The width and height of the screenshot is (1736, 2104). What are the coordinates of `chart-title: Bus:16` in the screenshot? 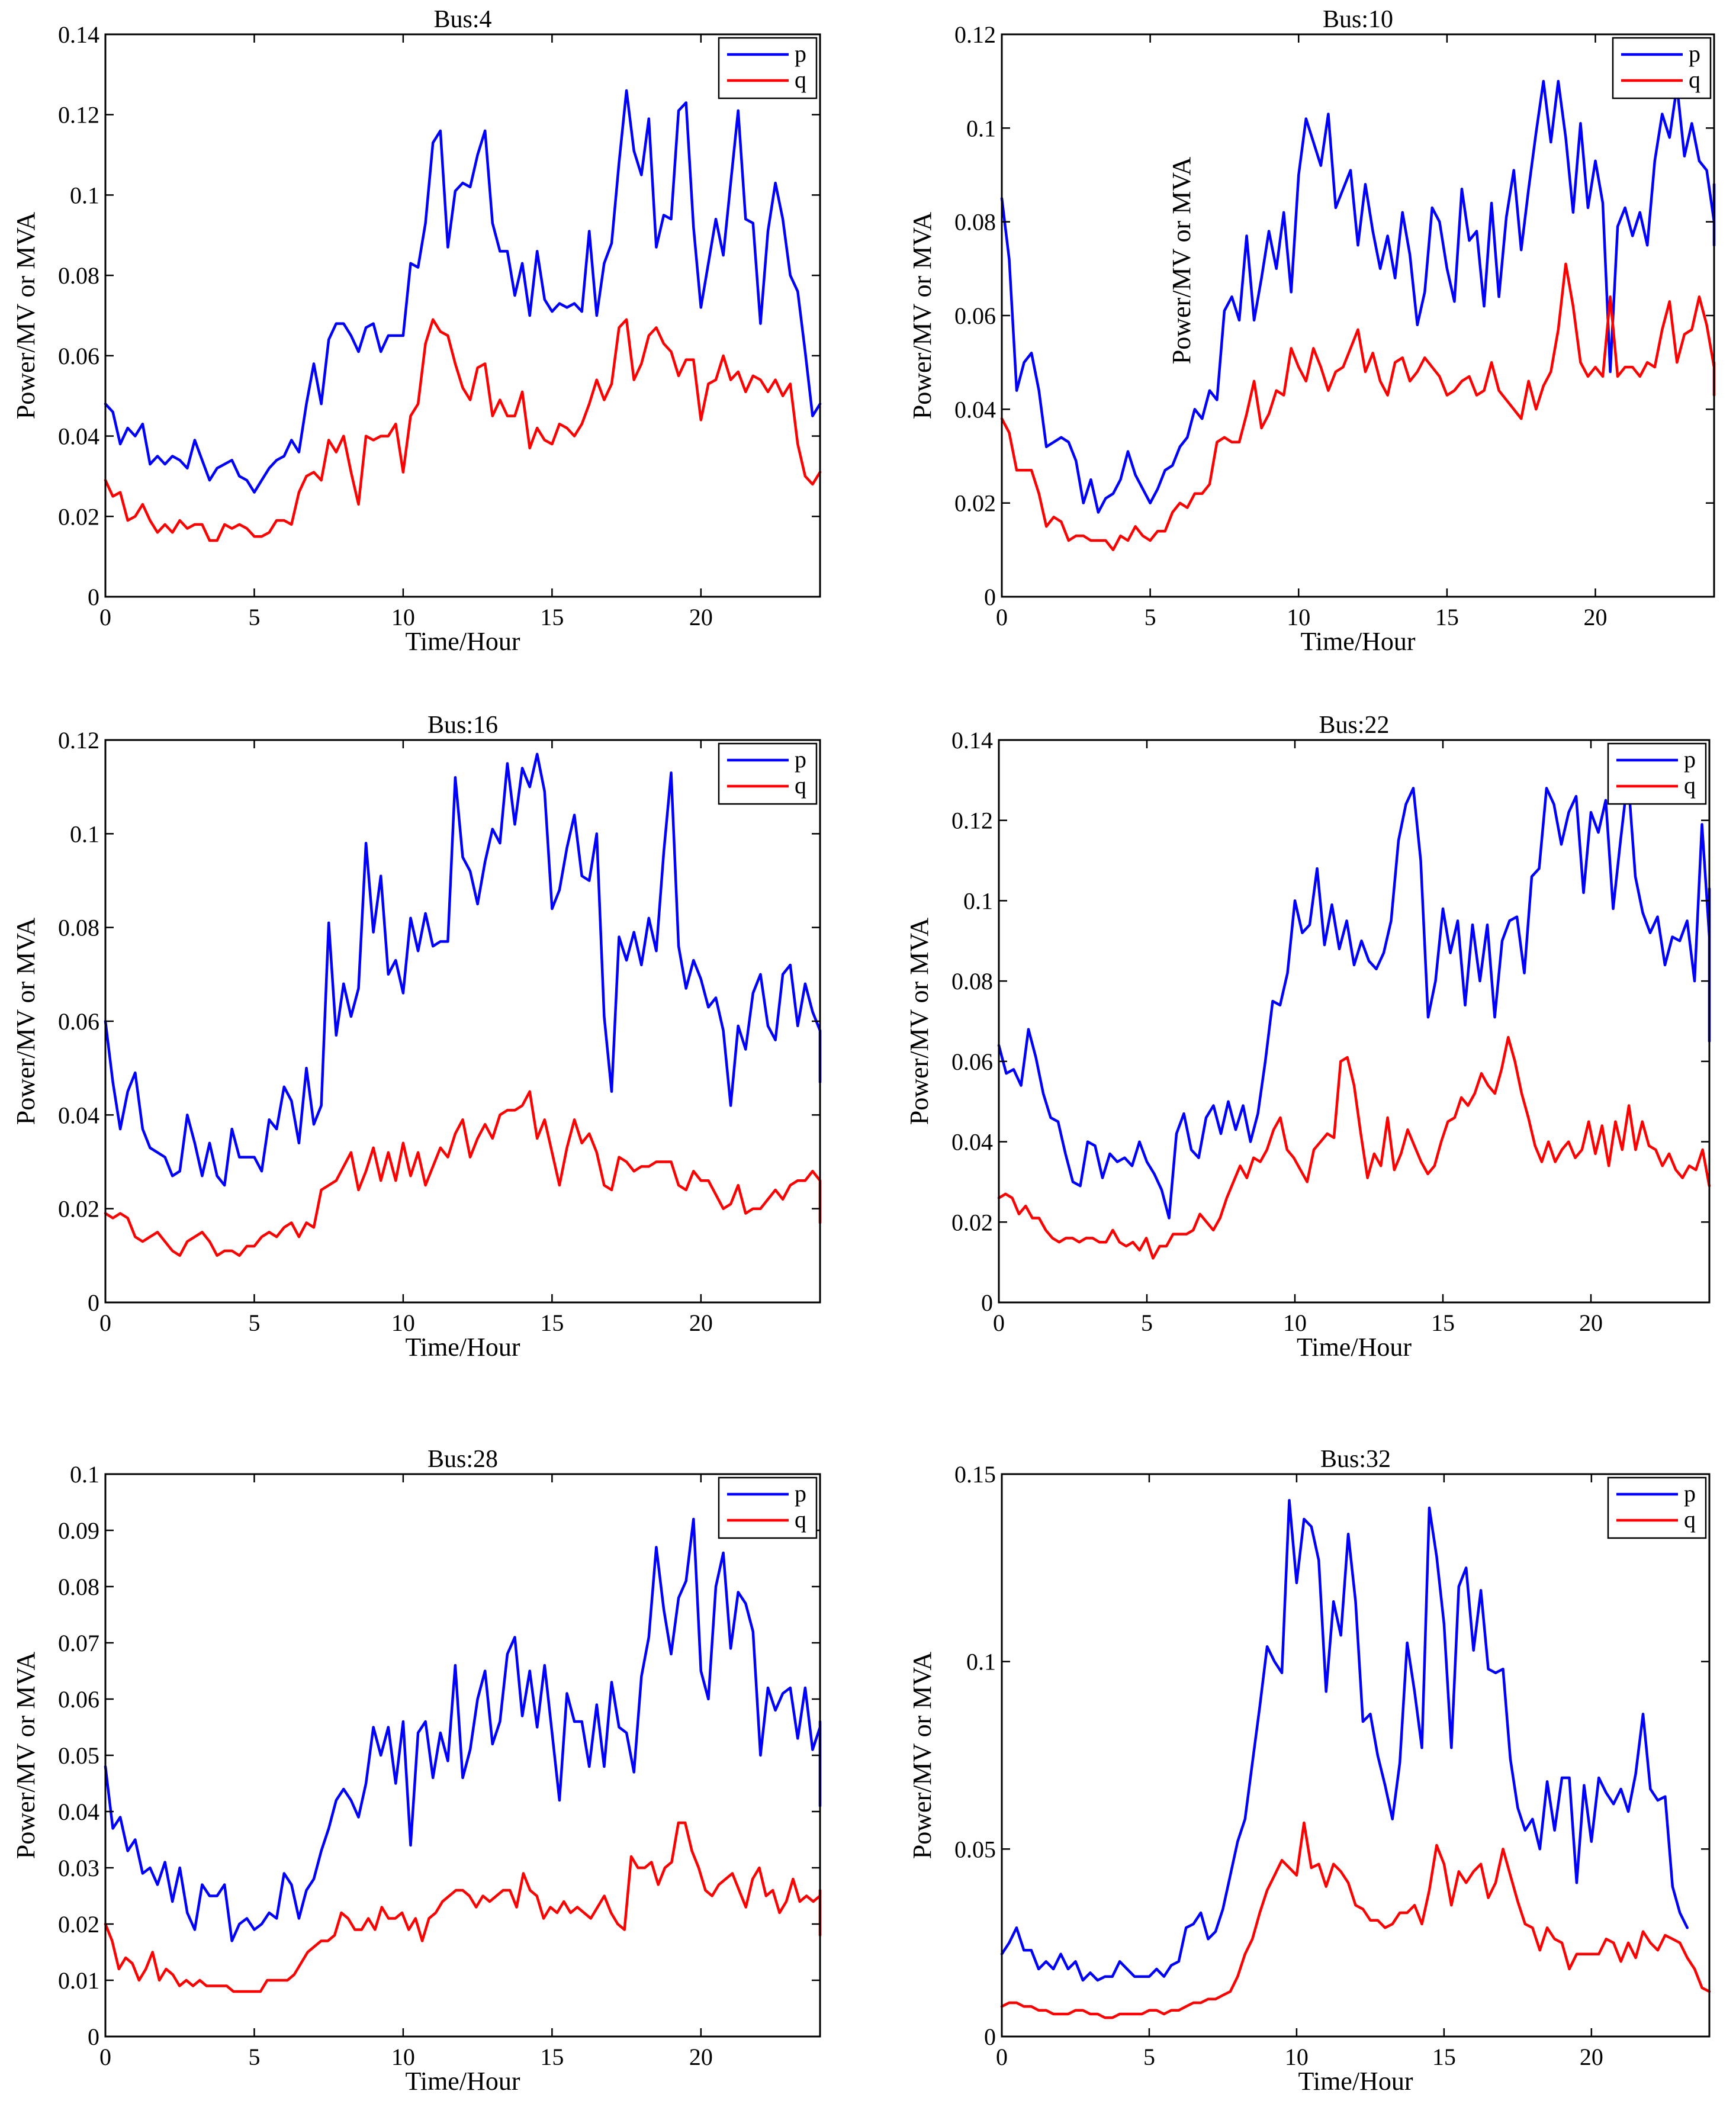 It's located at (462, 725).